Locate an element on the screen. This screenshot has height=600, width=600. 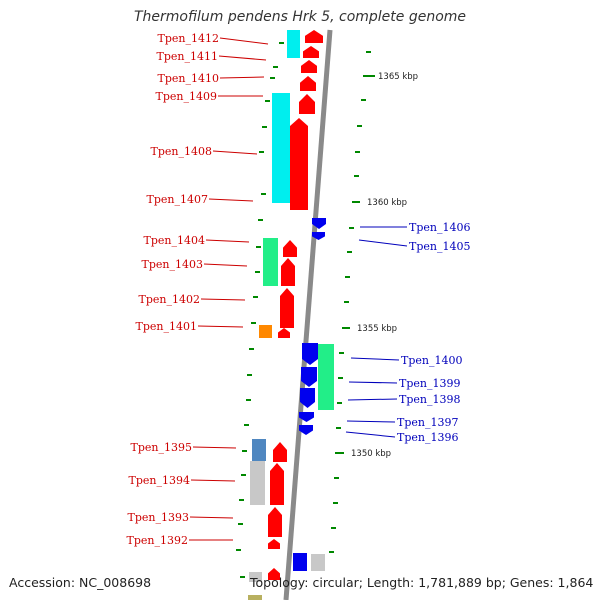
gene-label-reverse: Tpen_1405 is located at coordinates (439, 246).